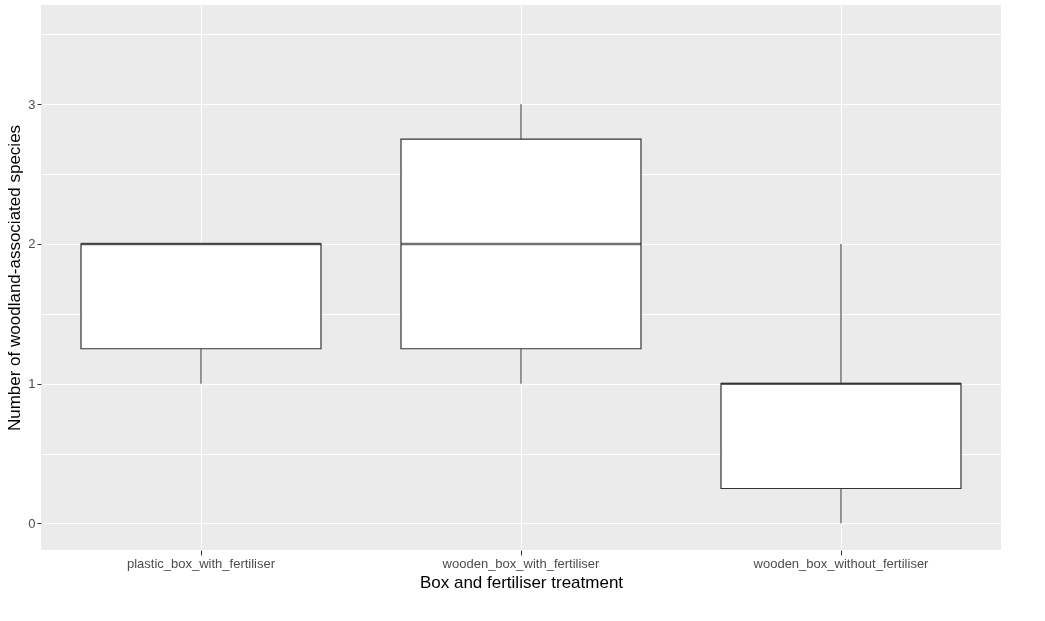 The width and height of the screenshot is (1045, 621). Describe the element at coordinates (15, 278) in the screenshot. I see `y-axis-title: Number of woodland-associated species` at that location.